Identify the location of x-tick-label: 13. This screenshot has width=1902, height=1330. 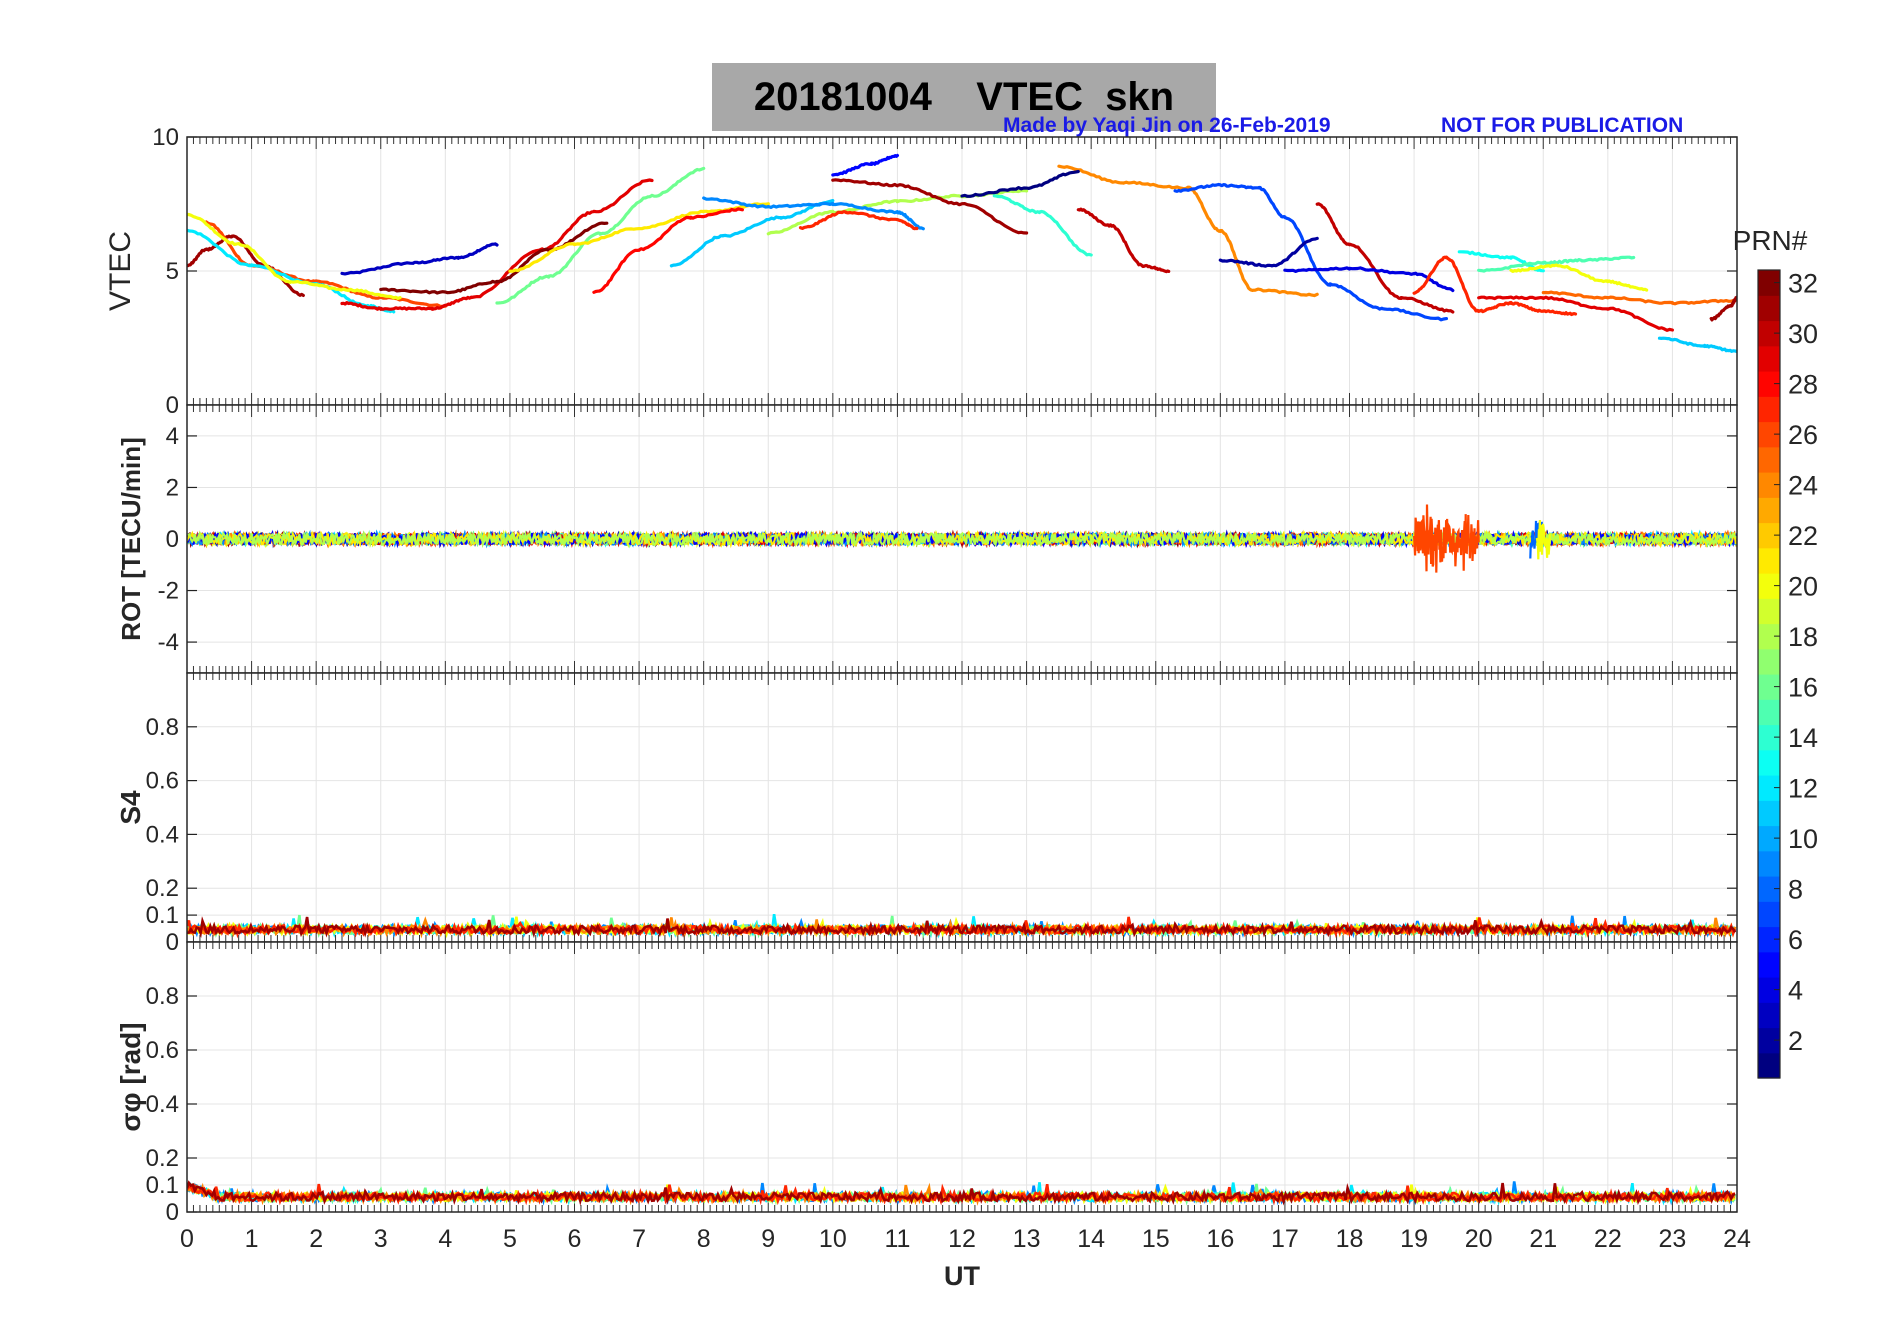
(1027, 1239).